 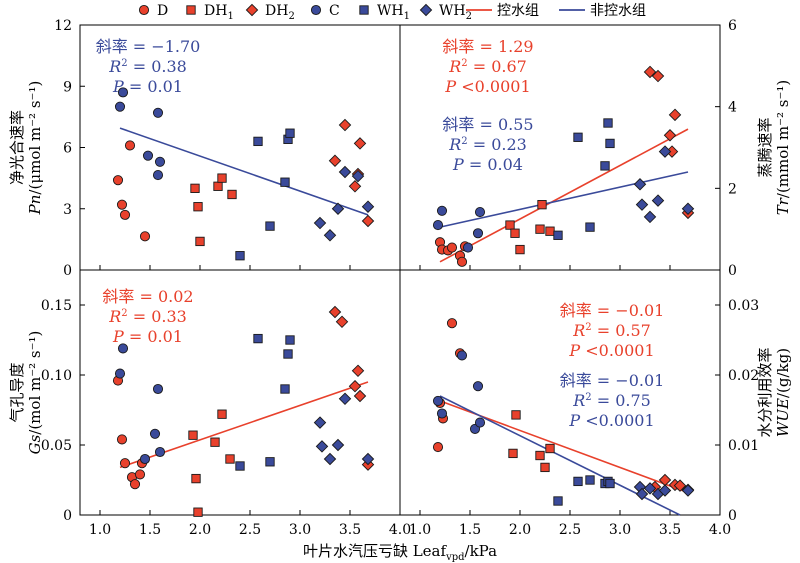 What do you see at coordinates (147, 316) in the screenshot?
I see `stats-line: R2 = 0.33` at bounding box center [147, 316].